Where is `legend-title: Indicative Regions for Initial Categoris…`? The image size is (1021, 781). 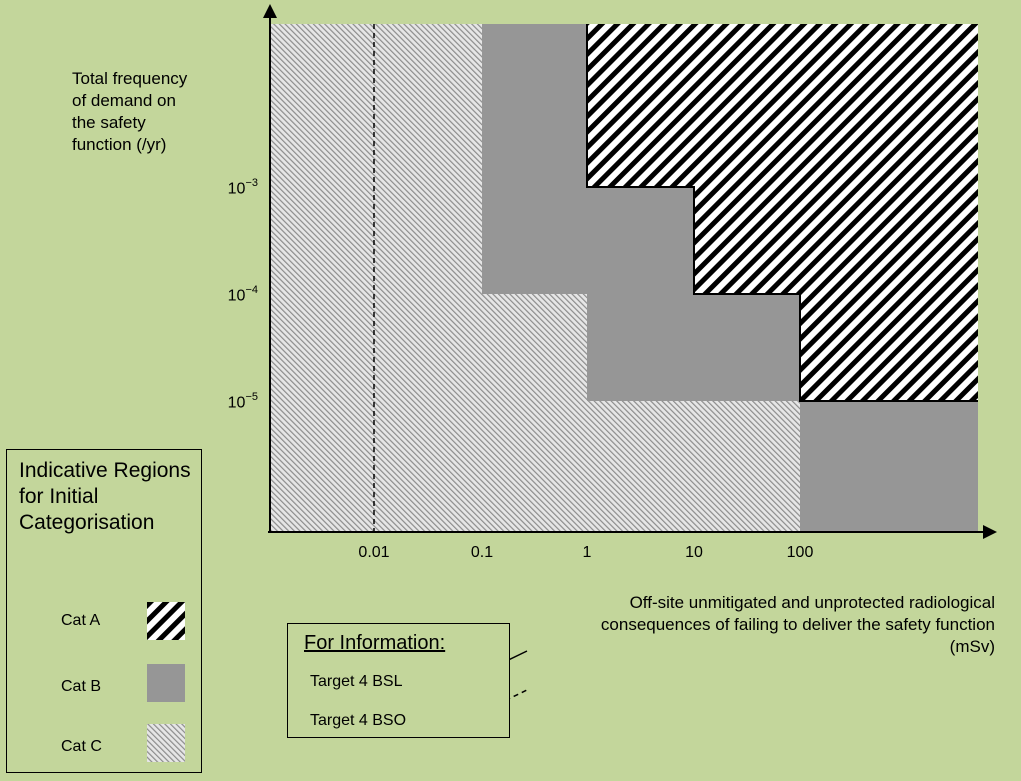
legend-title: Indicative Regions for Initial Categoris… is located at coordinates (105, 496).